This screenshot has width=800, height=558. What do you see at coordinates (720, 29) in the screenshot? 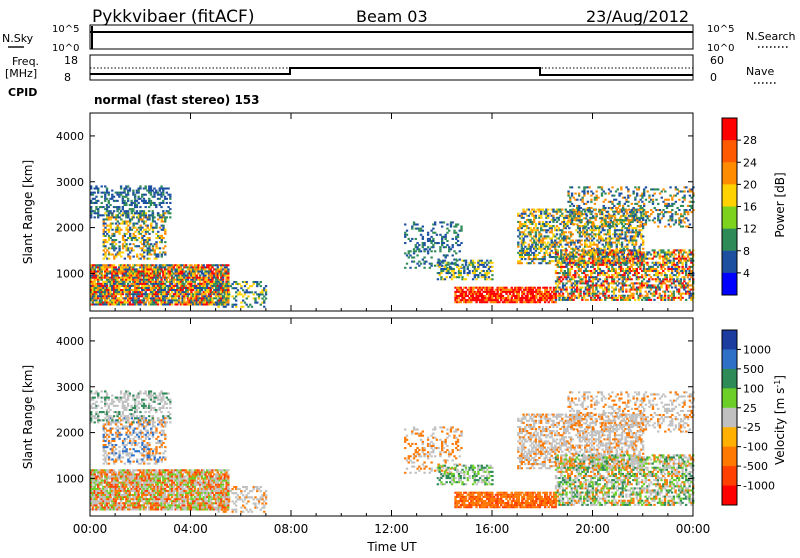
I see `nsearch-tick-top: 10^5` at bounding box center [720, 29].